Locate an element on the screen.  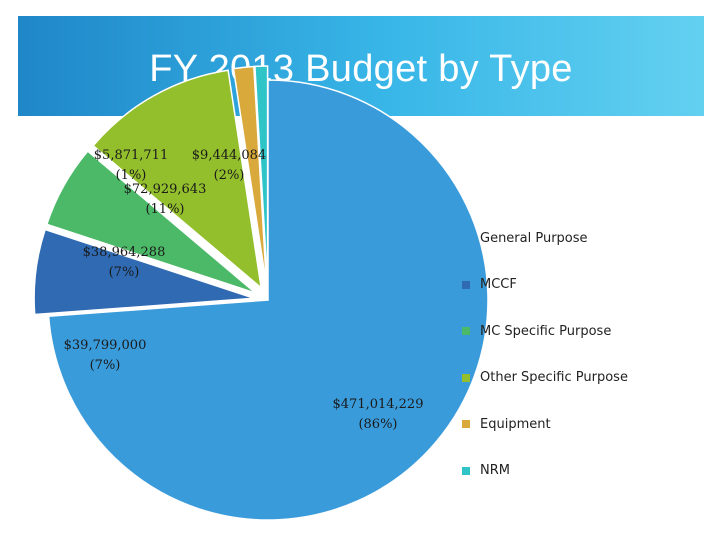
legend-item-equipment: Equipment is located at coordinates (587, 424).